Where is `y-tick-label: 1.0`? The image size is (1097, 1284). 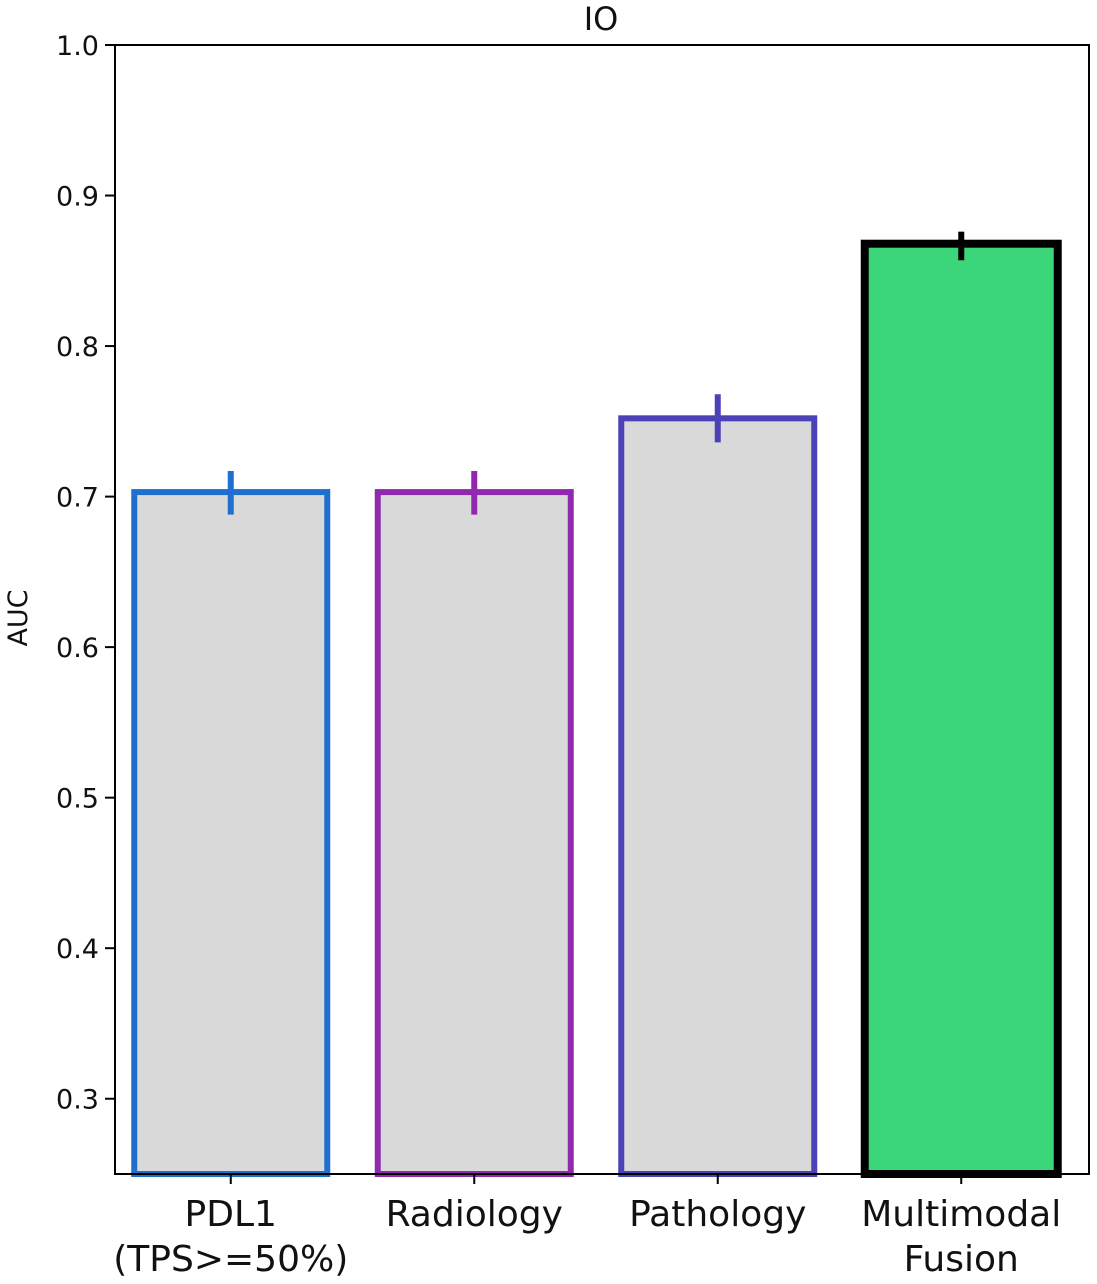 y-tick-label: 1.0 is located at coordinates (77, 46).